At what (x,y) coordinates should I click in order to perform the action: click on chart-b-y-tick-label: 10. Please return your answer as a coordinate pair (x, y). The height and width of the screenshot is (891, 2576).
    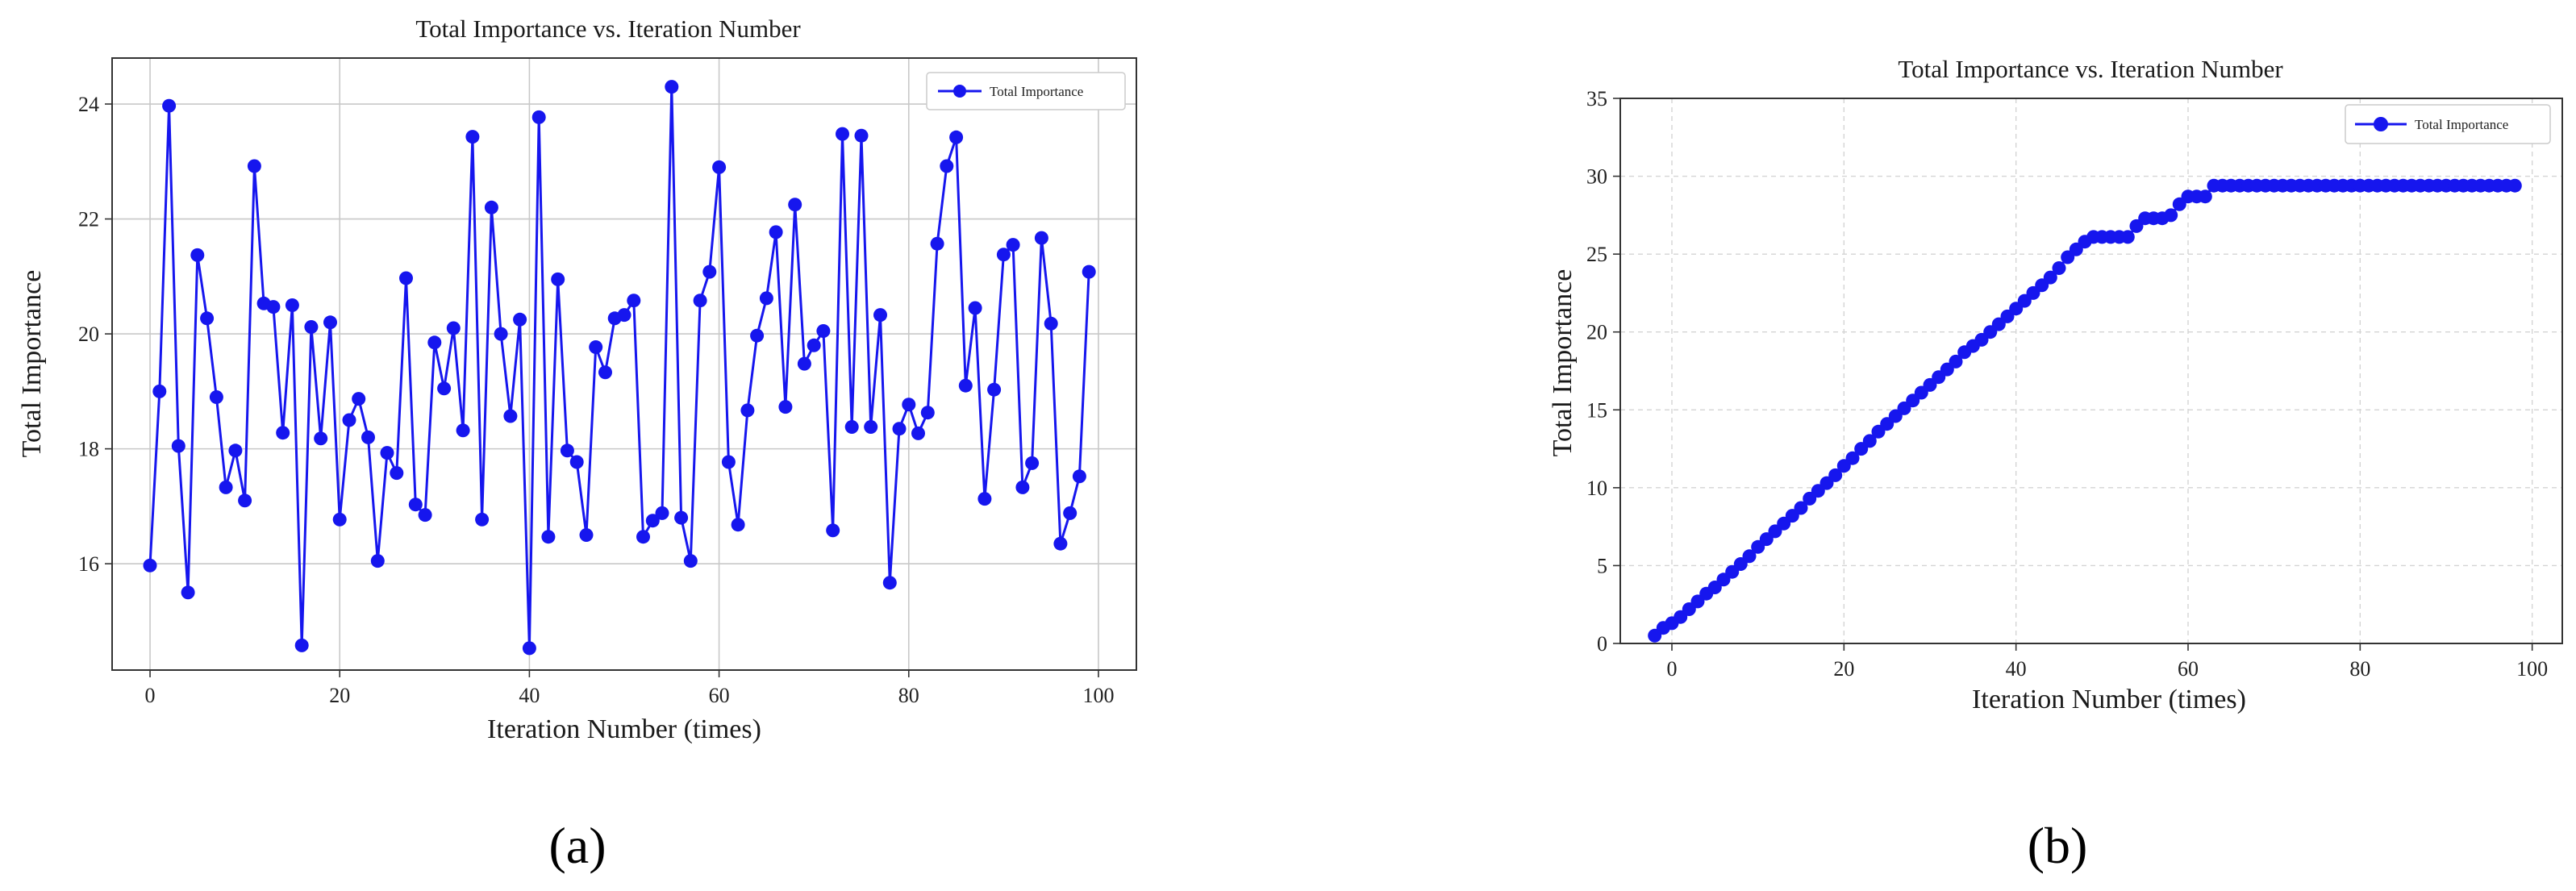
    Looking at the image, I should click on (1596, 488).